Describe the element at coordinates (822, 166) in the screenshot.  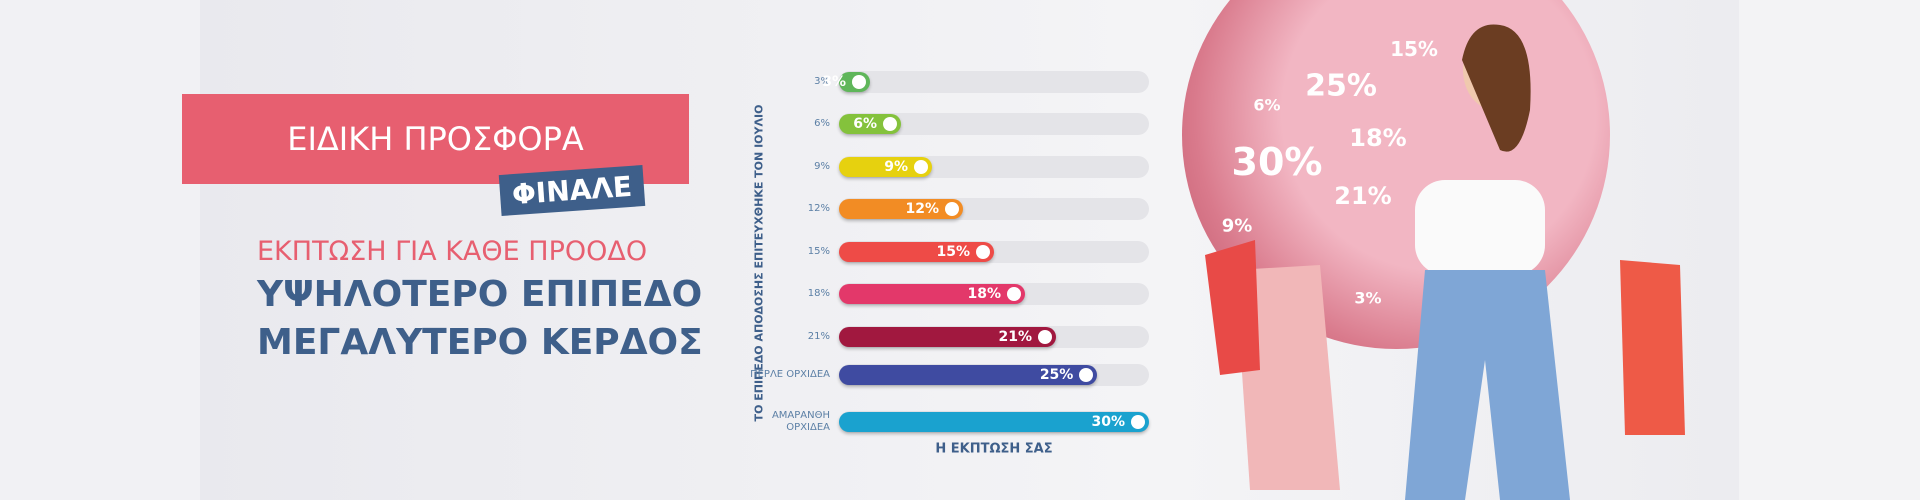
I see `category-label: 9%` at that location.